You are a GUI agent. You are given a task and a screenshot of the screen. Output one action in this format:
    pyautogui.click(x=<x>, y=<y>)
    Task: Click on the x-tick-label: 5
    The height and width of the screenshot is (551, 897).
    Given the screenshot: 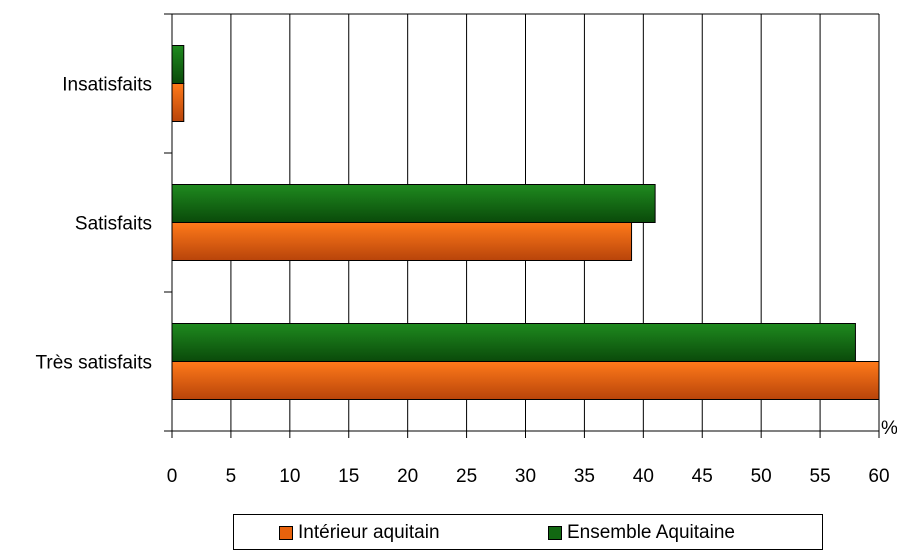 What is the action you would take?
    pyautogui.click(x=231, y=476)
    